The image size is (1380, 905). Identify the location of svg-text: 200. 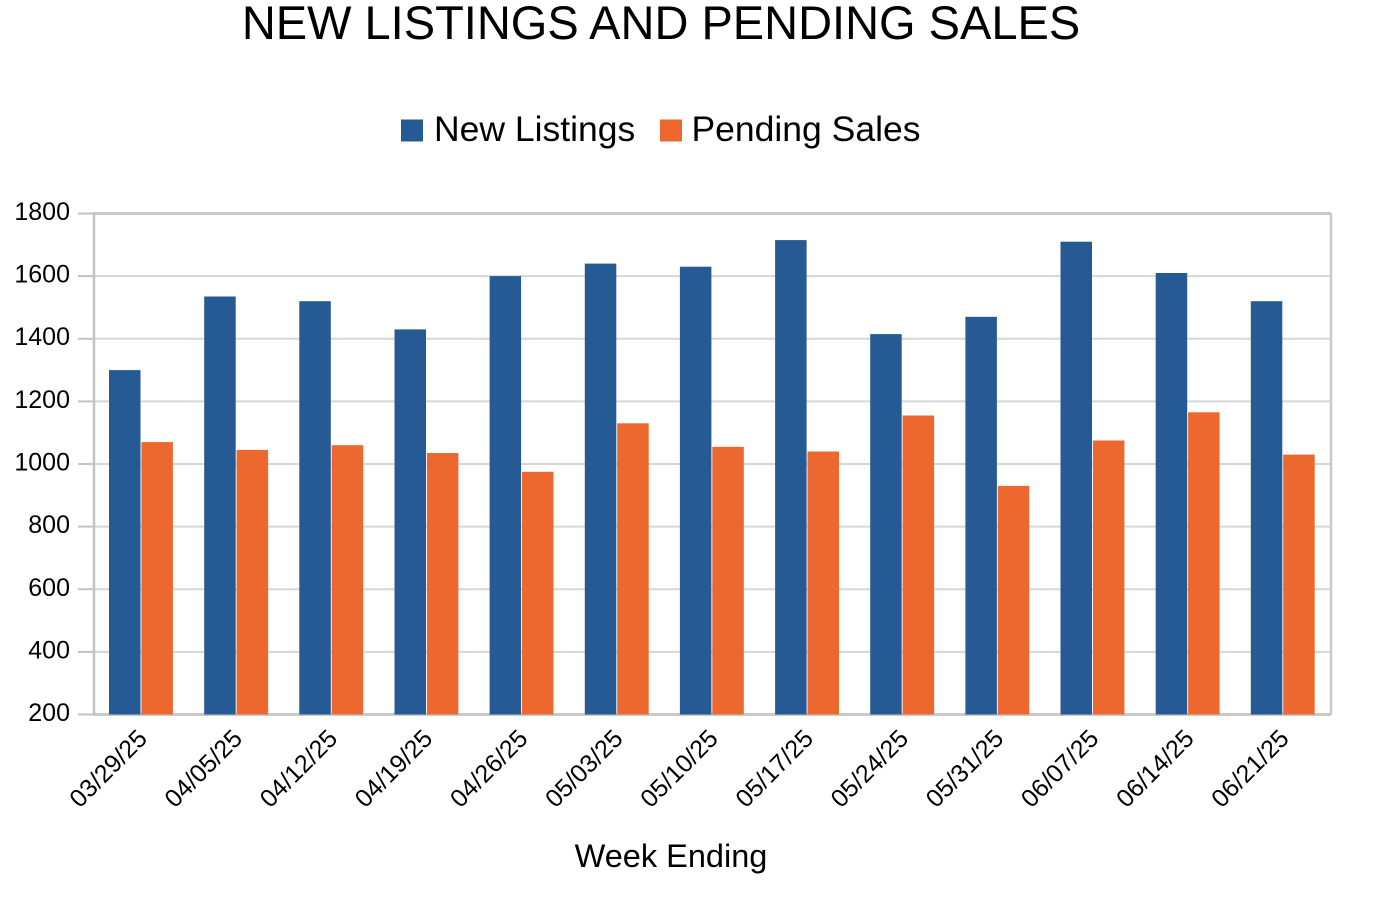
(49, 713).